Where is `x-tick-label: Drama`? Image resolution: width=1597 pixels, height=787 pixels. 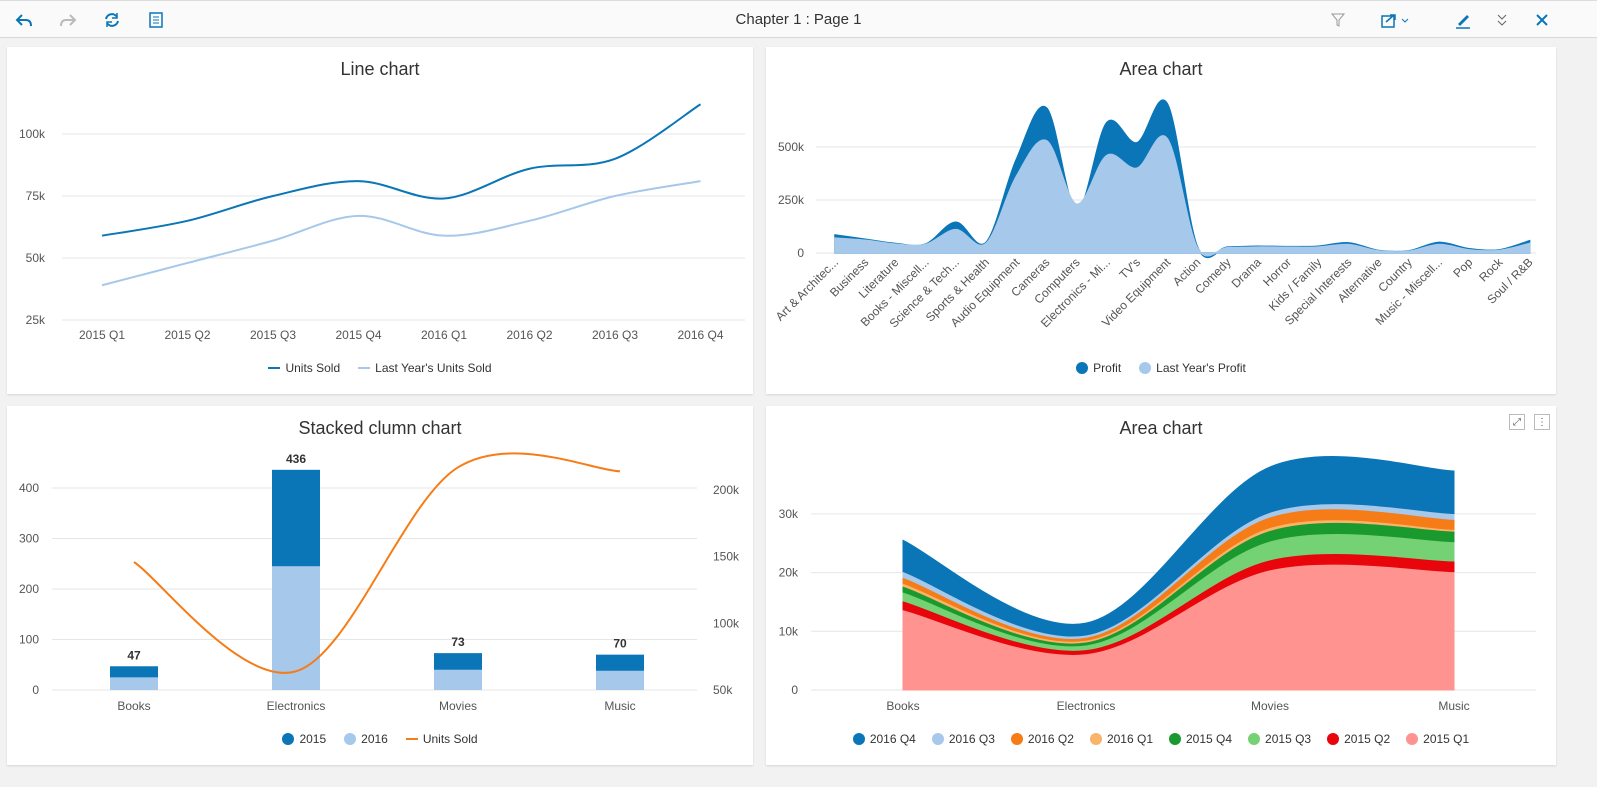
x-tick-label: Drama is located at coordinates (1247, 273).